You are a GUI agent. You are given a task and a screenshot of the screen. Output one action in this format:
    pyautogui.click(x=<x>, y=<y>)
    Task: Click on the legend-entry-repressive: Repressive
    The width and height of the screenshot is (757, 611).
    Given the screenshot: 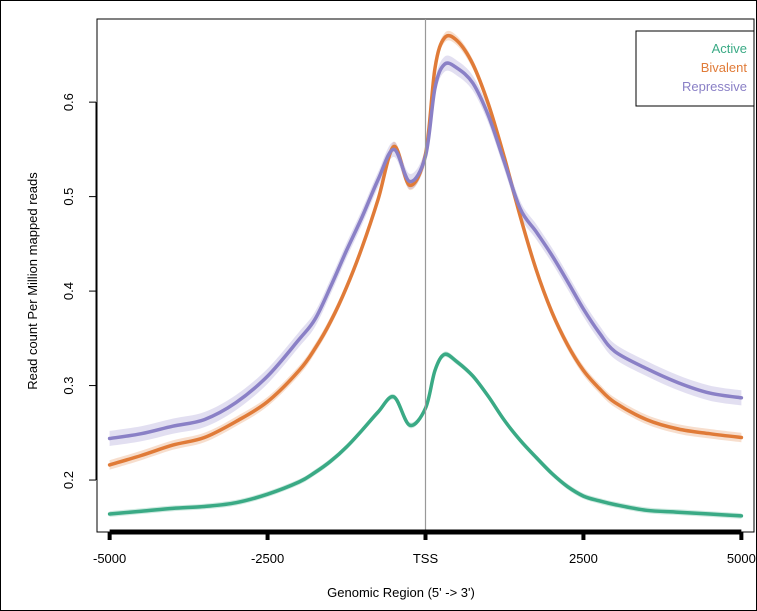 What is the action you would take?
    pyautogui.click(x=714, y=86)
    